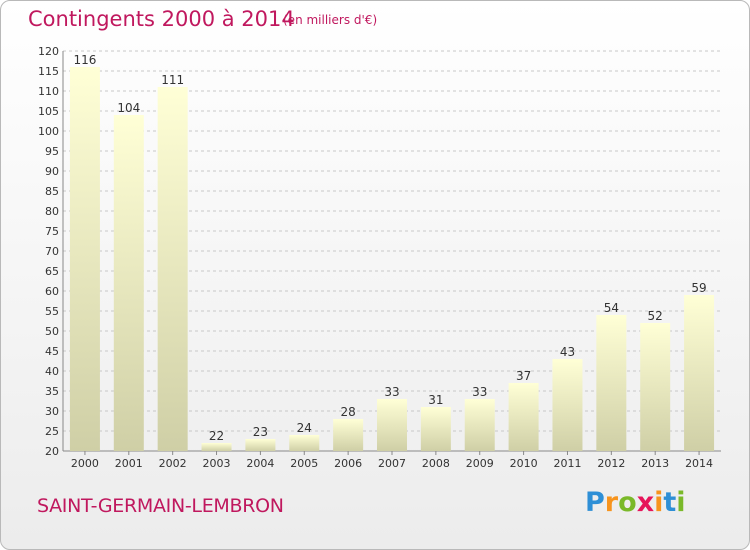  What do you see at coordinates (52, 451) in the screenshot?
I see `y-tick-label: 20` at bounding box center [52, 451].